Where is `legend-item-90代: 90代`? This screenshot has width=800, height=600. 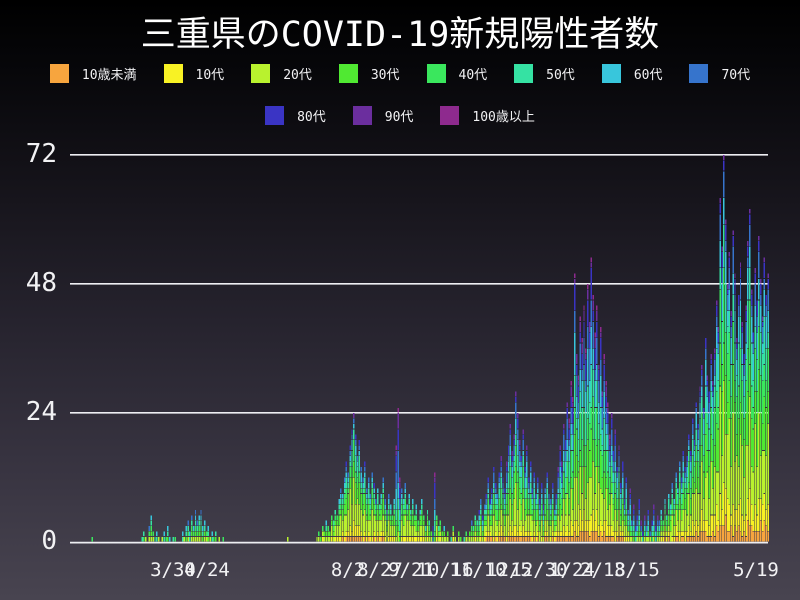
legend-item-90代: 90代 is located at coordinates (382, 115).